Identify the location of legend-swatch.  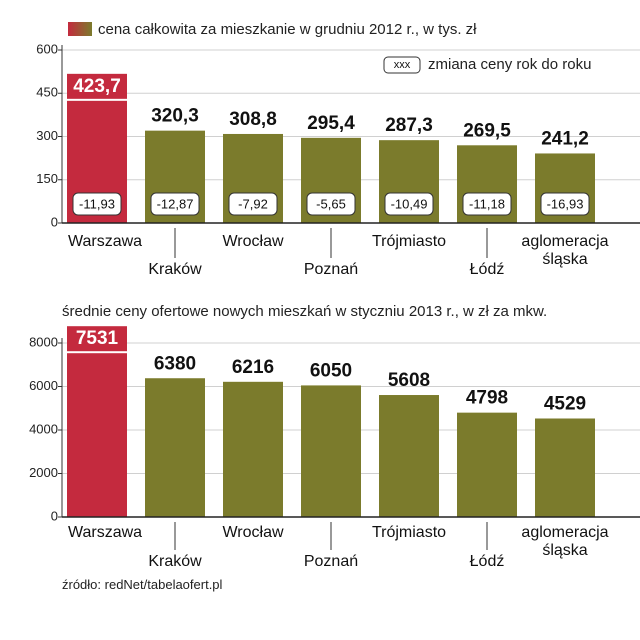
(80, 29).